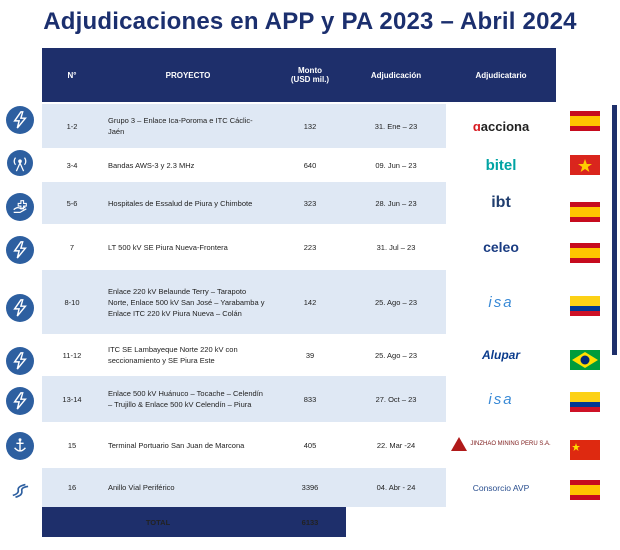 Image resolution: width=620 pixels, height=550 pixels. I want to click on china-flag-icon, so click(585, 450).